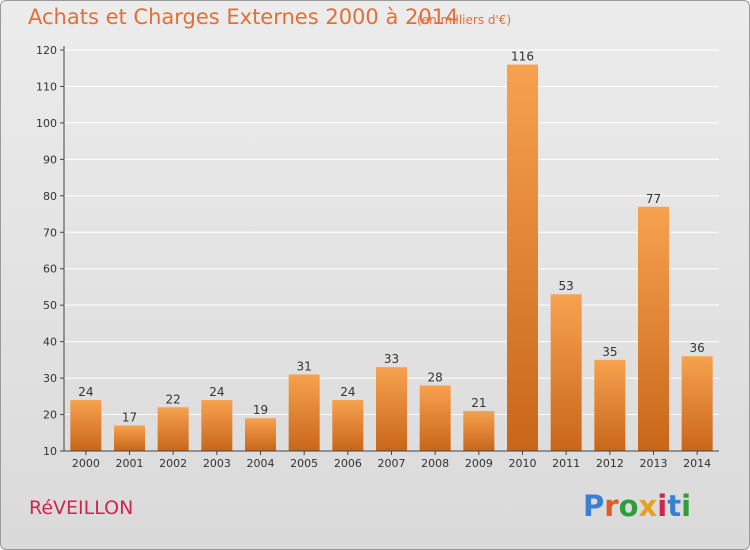 This screenshot has height=550, width=750. What do you see at coordinates (628, 506) in the screenshot?
I see `logo-letter: o` at bounding box center [628, 506].